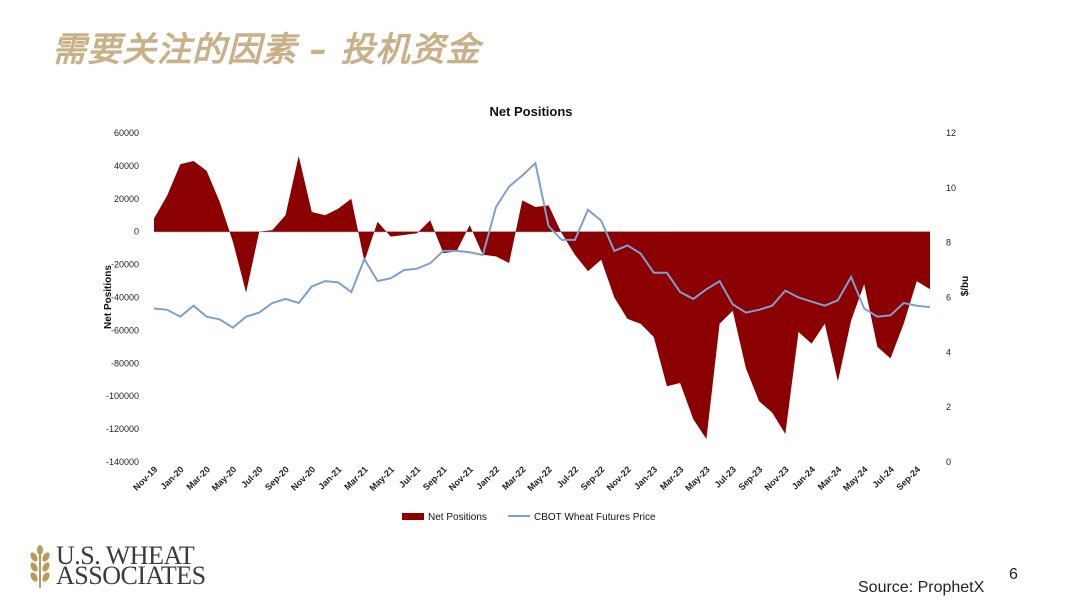 The image size is (1080, 608). I want to click on x-tick-label: Mar-20, so click(198, 478).